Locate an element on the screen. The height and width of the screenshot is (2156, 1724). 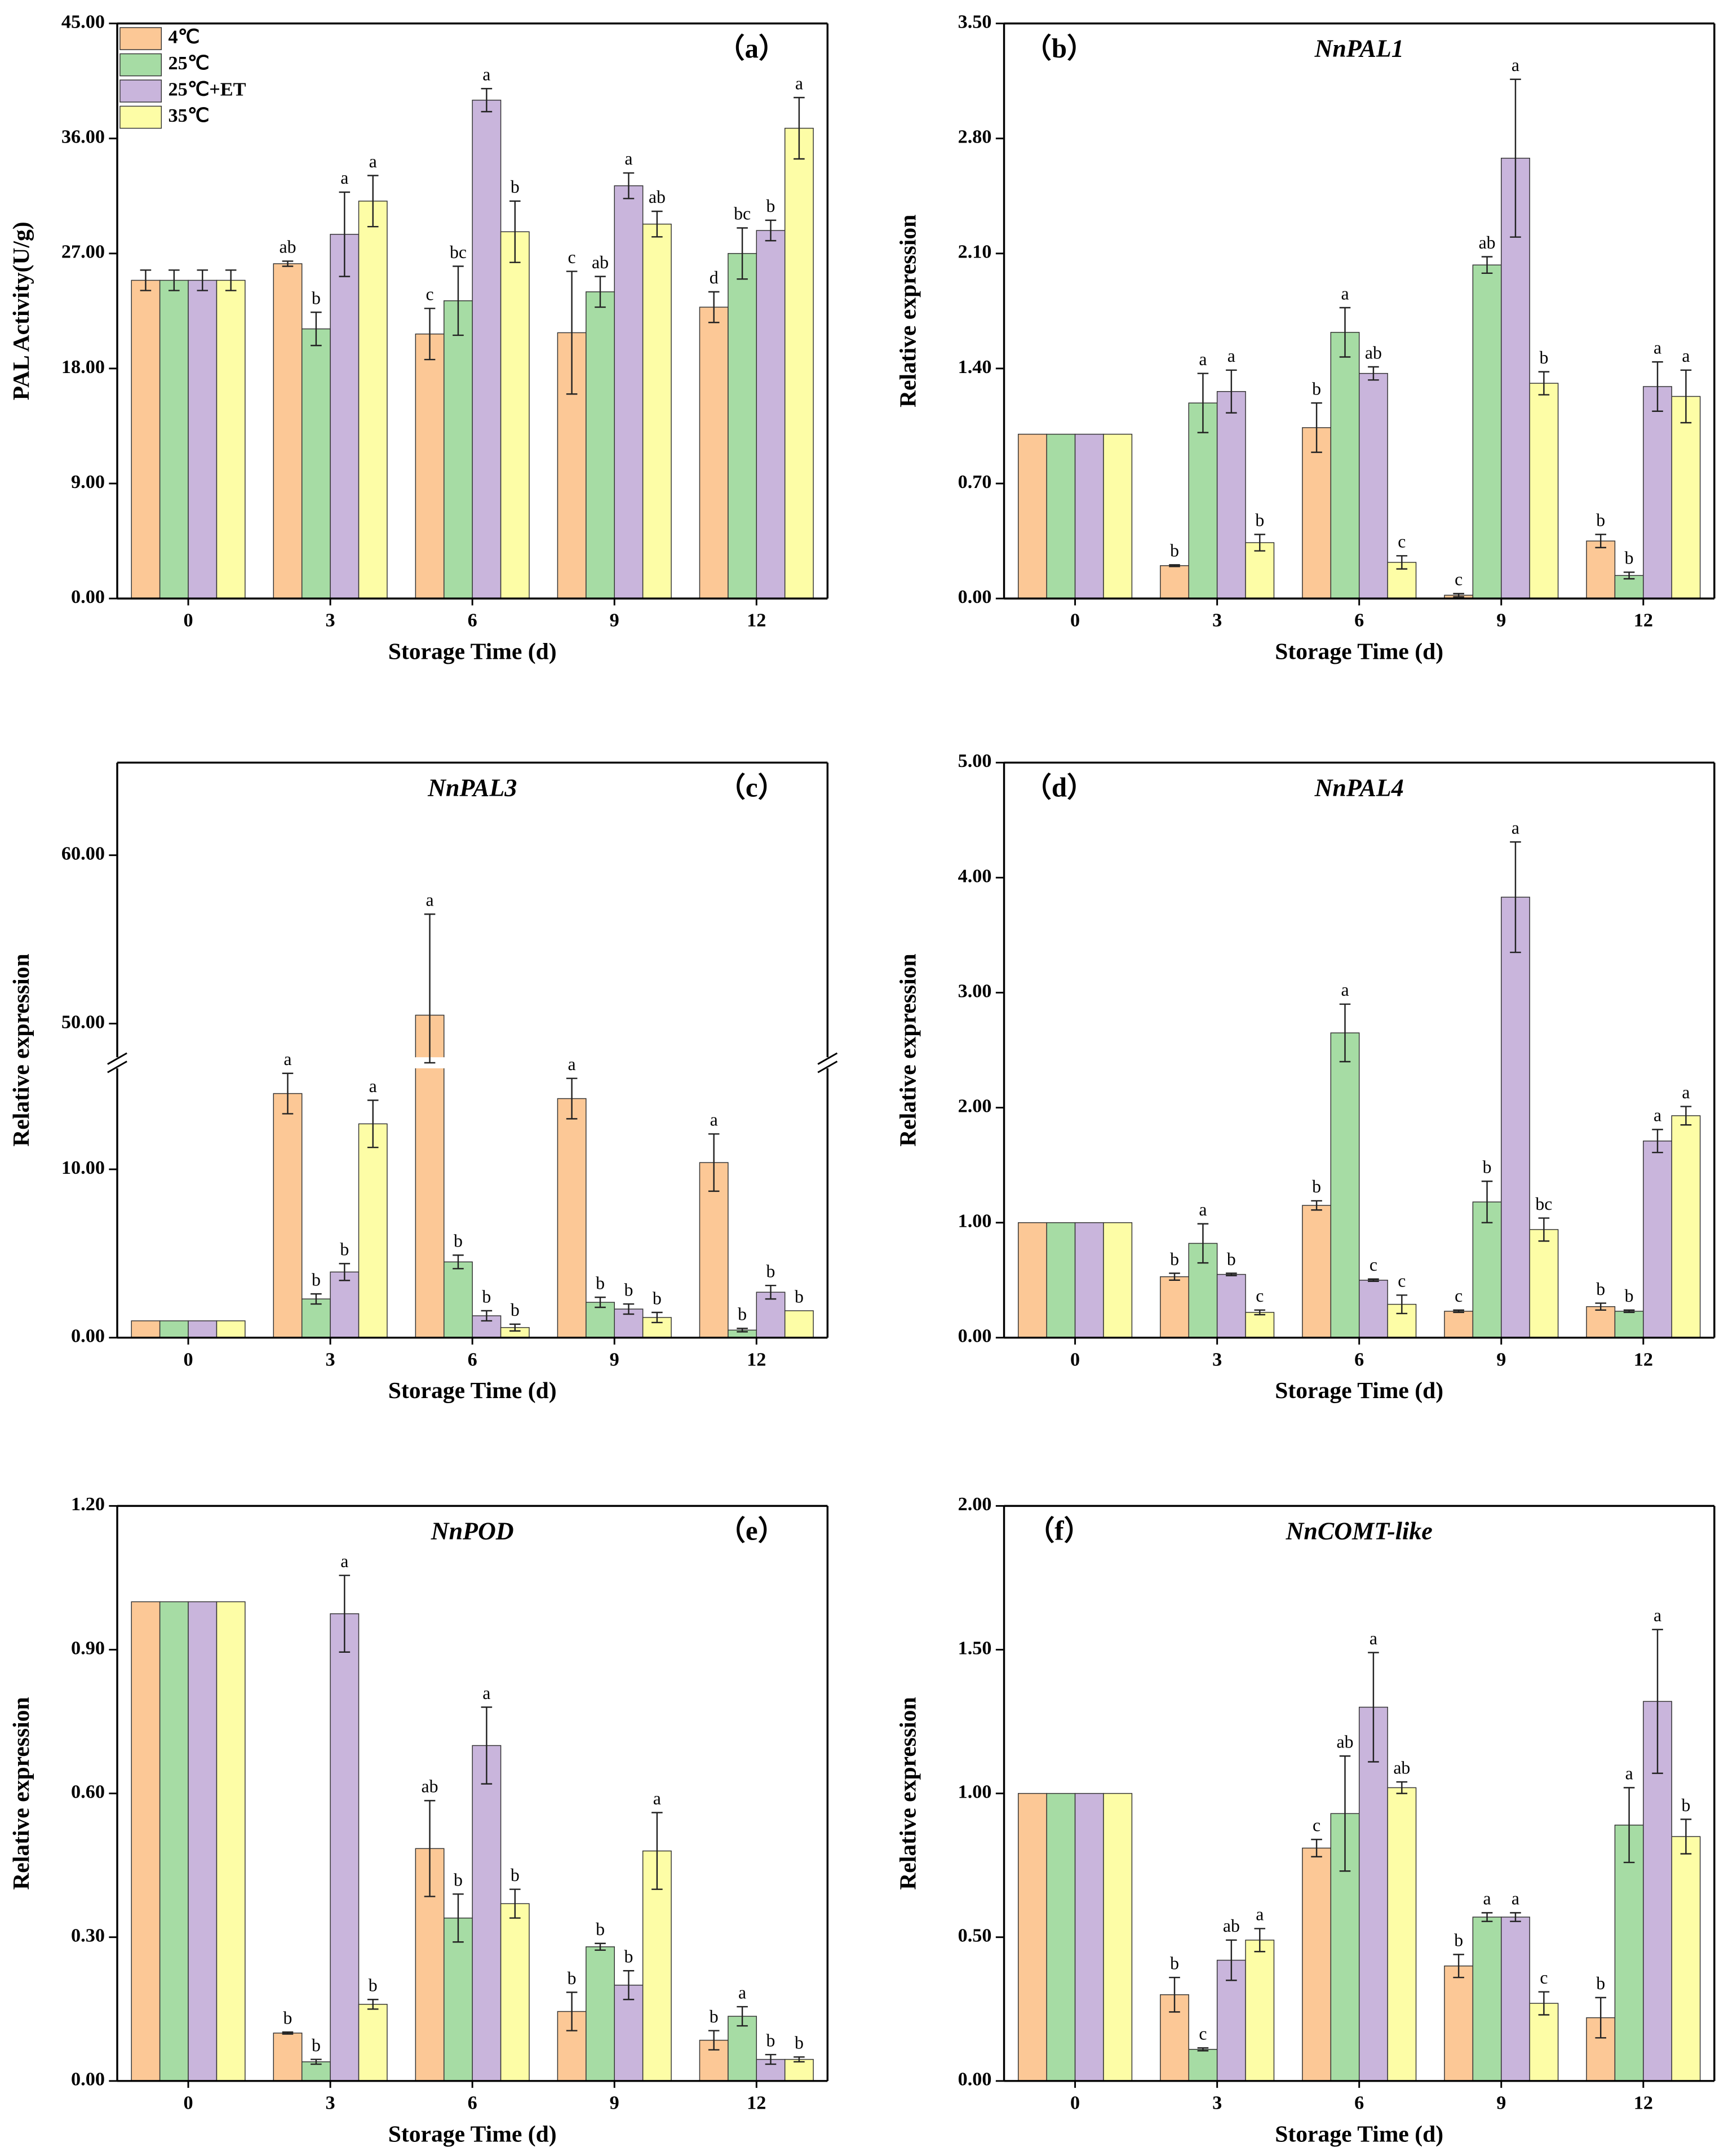
chart-title: NnPAL1 is located at coordinates (1359, 49).